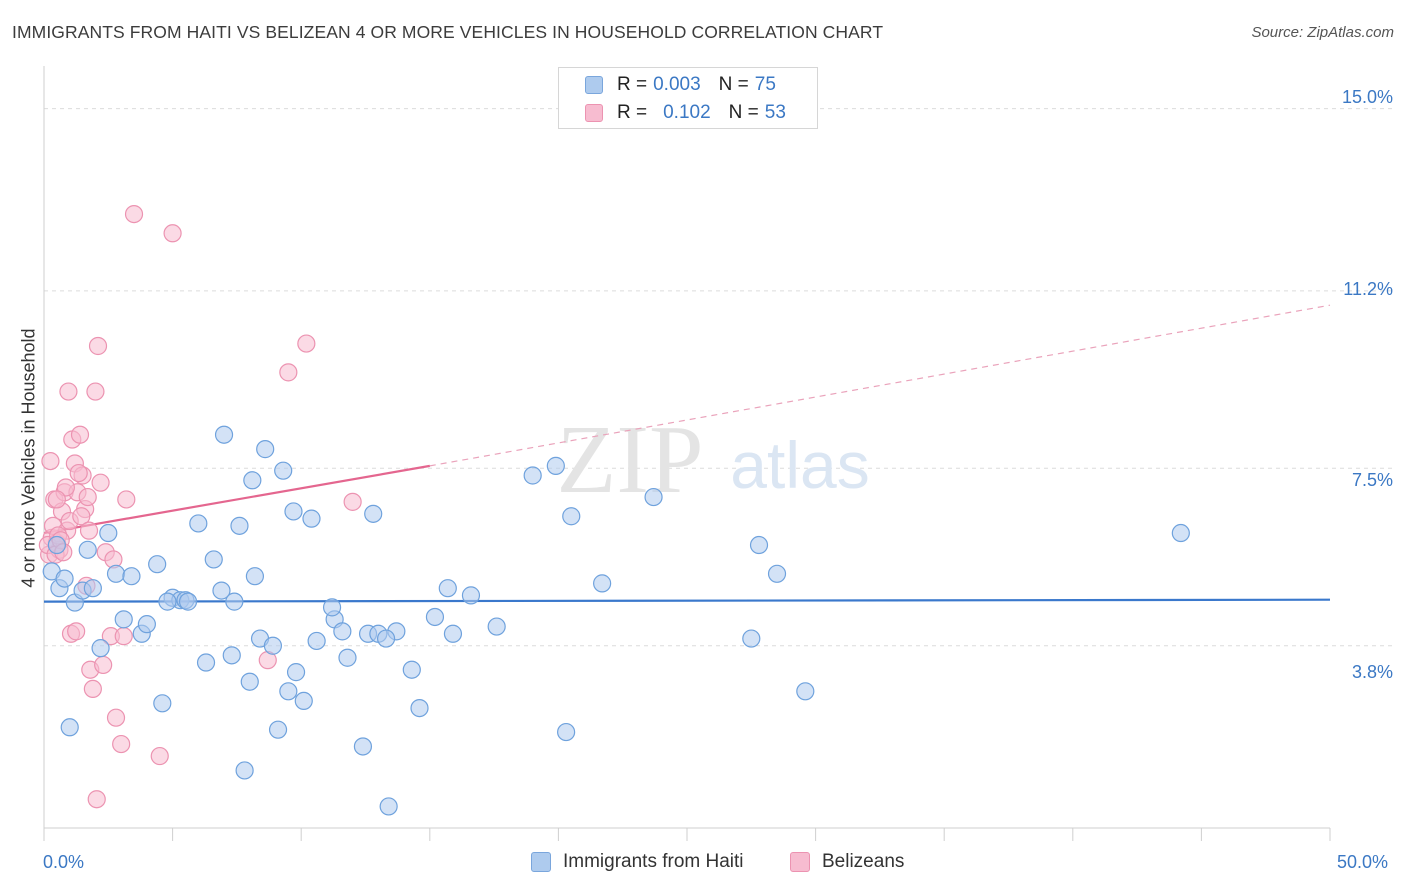  I want to click on y-tick-label: 11.2%, so click(1368, 289).